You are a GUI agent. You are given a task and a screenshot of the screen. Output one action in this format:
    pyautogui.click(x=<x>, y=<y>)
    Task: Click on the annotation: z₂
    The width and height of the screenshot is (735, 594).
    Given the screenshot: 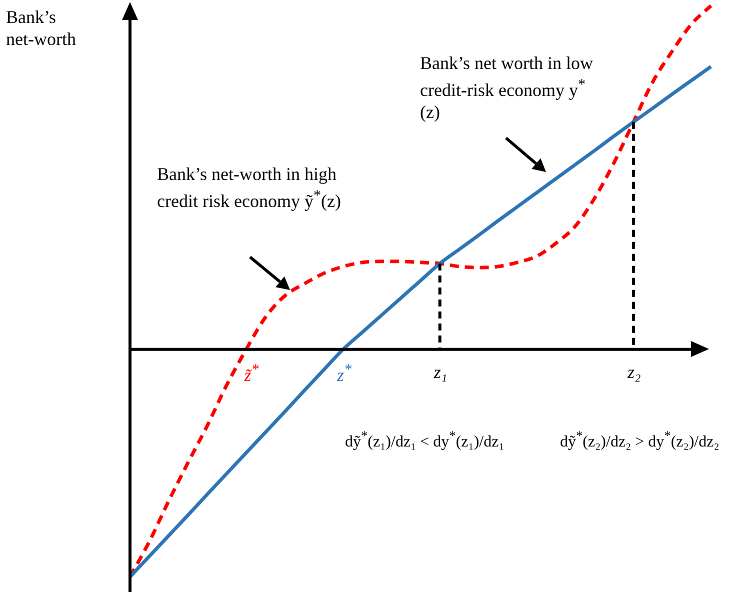 What is the action you would take?
    pyautogui.click(x=634, y=372)
    